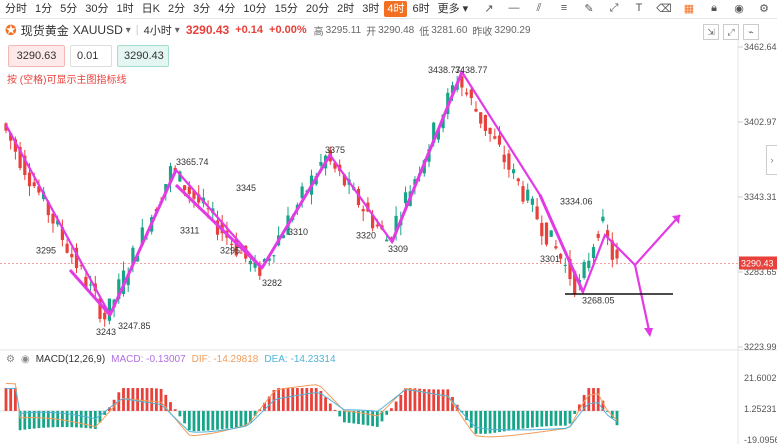 This screenshot has height=444, width=777. Describe the element at coordinates (424, 32) in the screenshot. I see `low-label: 低` at that location.